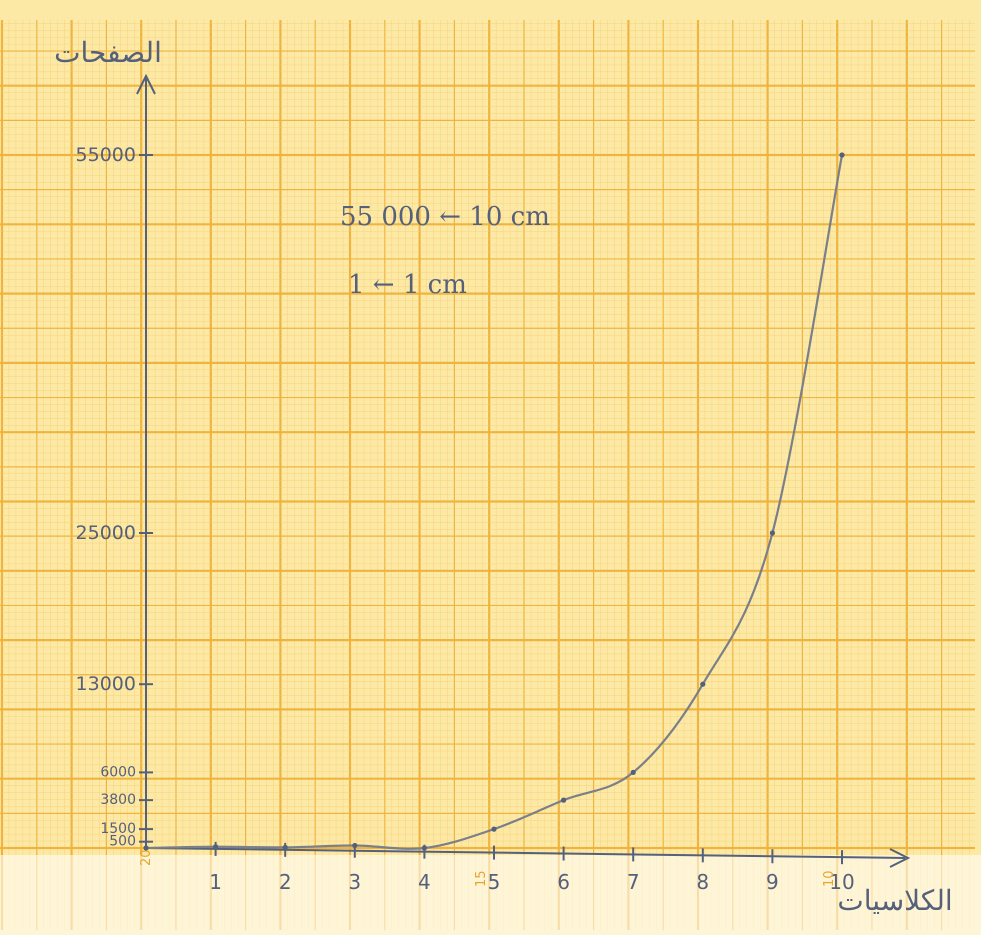 This screenshot has width=981, height=939. I want to click on x-tick-label: 2, so click(285, 882).